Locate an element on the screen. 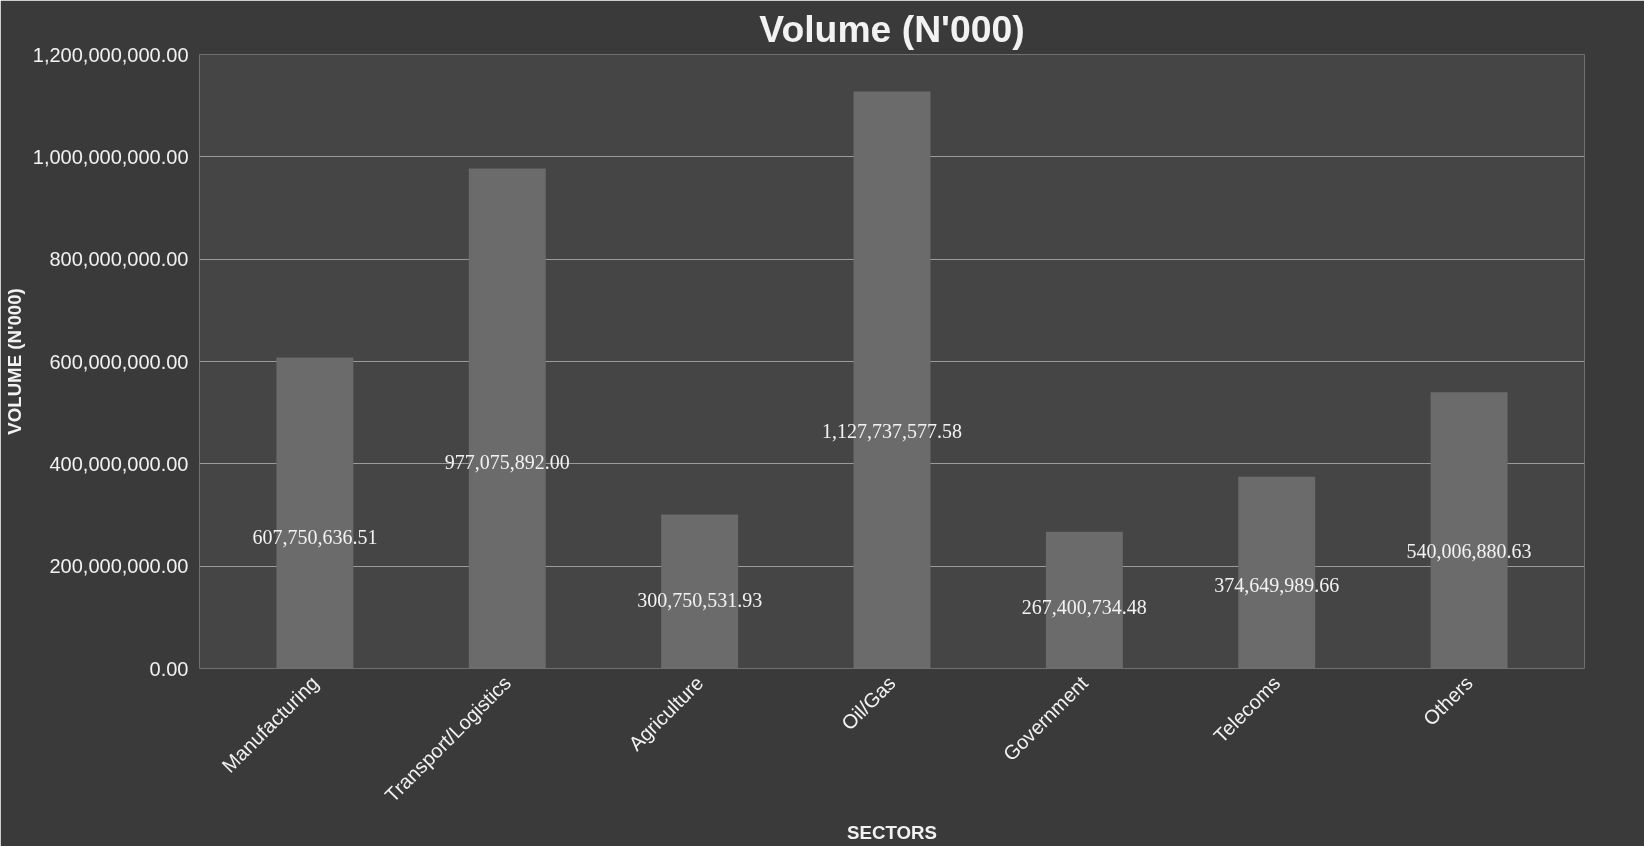 This screenshot has width=1644, height=846. data-label: 977,075,892.00 is located at coordinates (507, 461).